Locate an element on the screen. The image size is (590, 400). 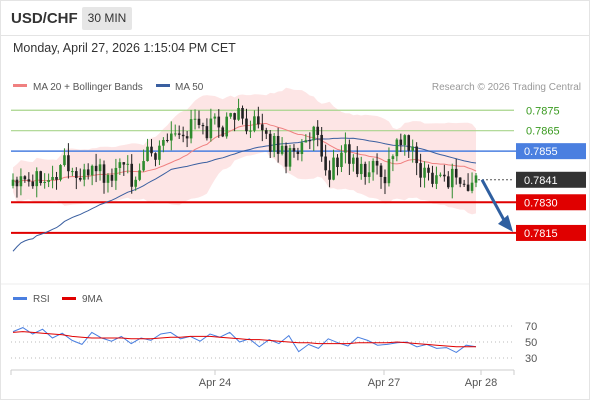
support-label-5: 0.7815 is located at coordinates (541, 234).